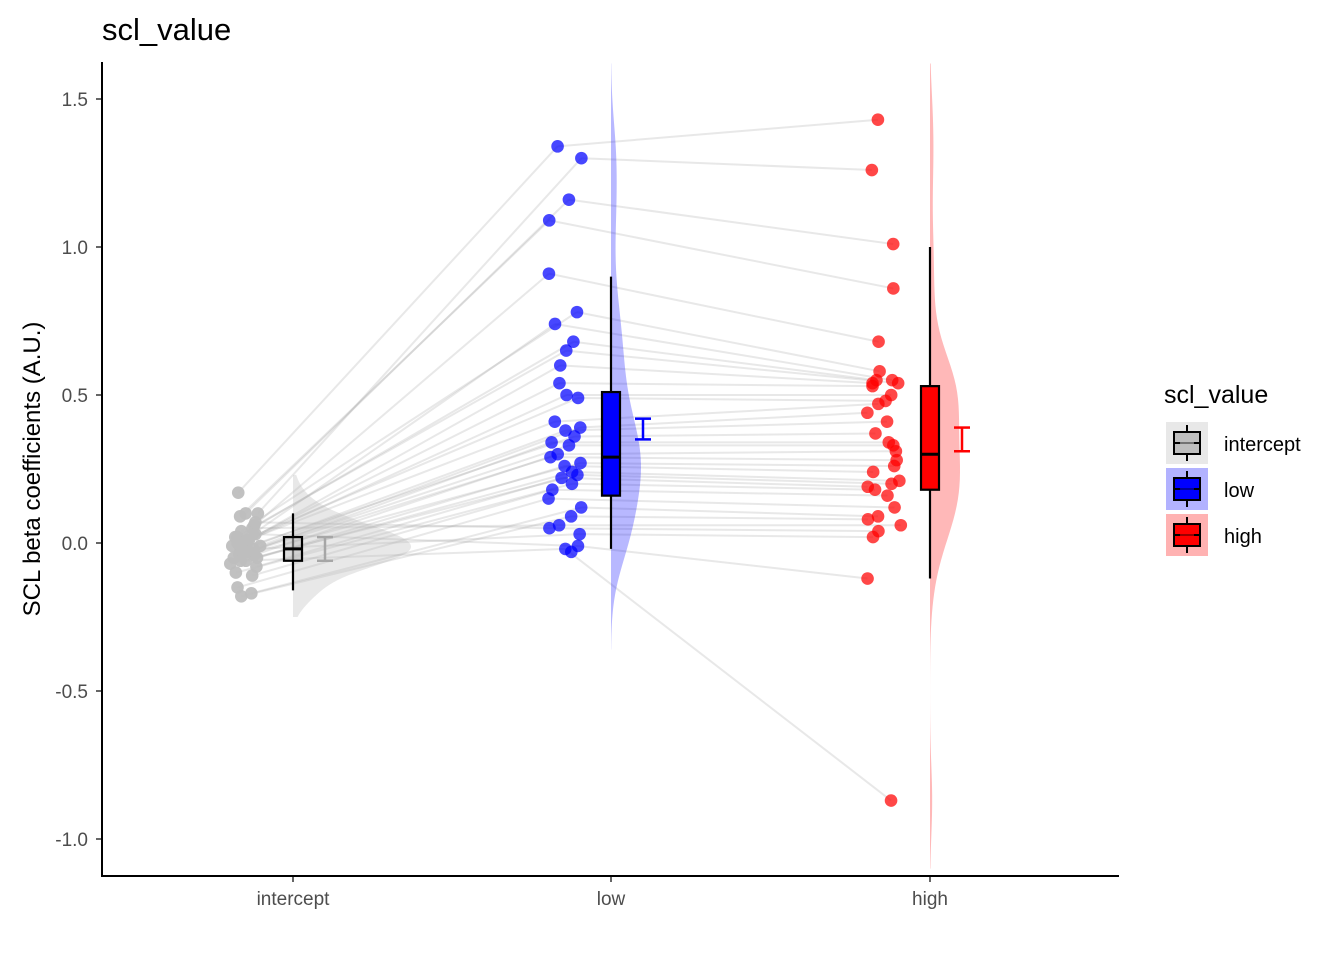 This screenshot has height=960, width=1344. Describe the element at coordinates (945, 466) in the screenshot. I see `density-high` at that location.